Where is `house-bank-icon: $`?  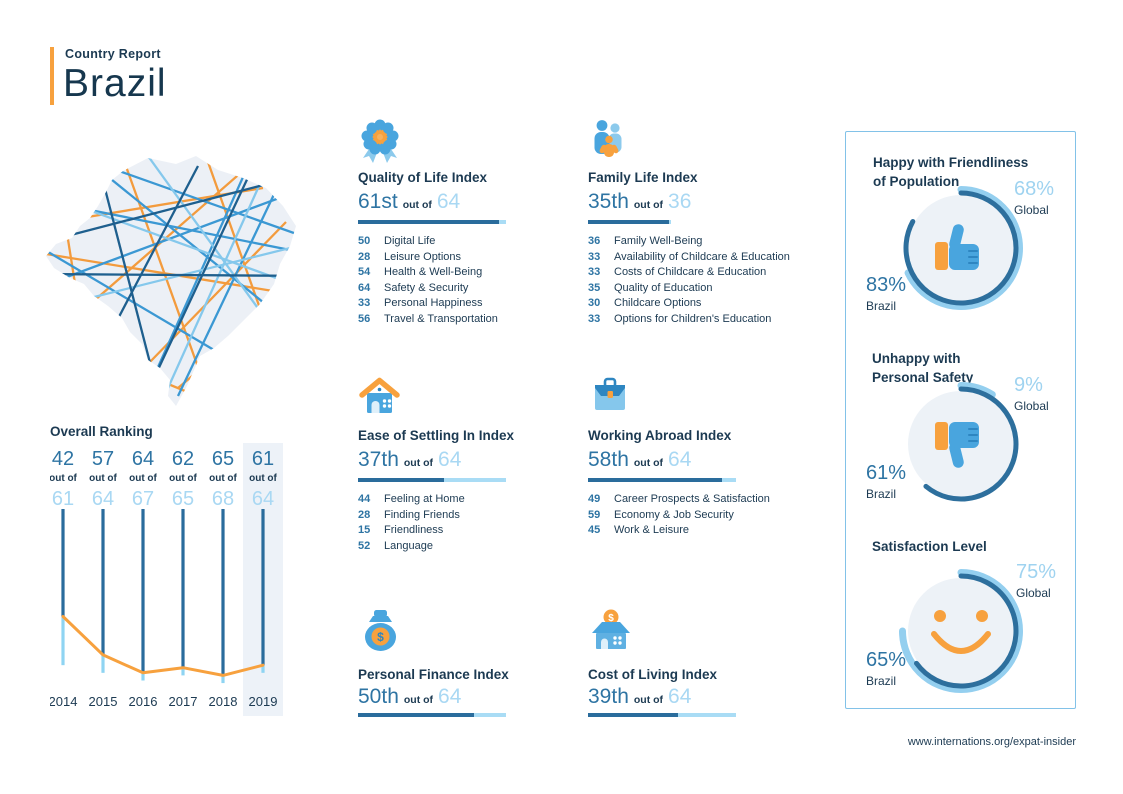
house-bank-icon: $ is located at coordinates (698, 634).